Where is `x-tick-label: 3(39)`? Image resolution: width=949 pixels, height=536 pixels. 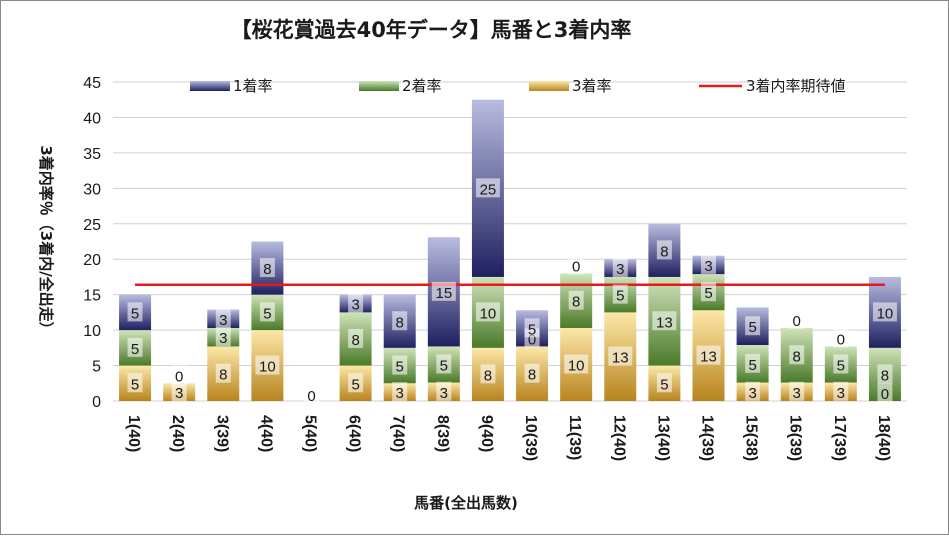
x-tick-label: 3(39) is located at coordinates (221, 433).